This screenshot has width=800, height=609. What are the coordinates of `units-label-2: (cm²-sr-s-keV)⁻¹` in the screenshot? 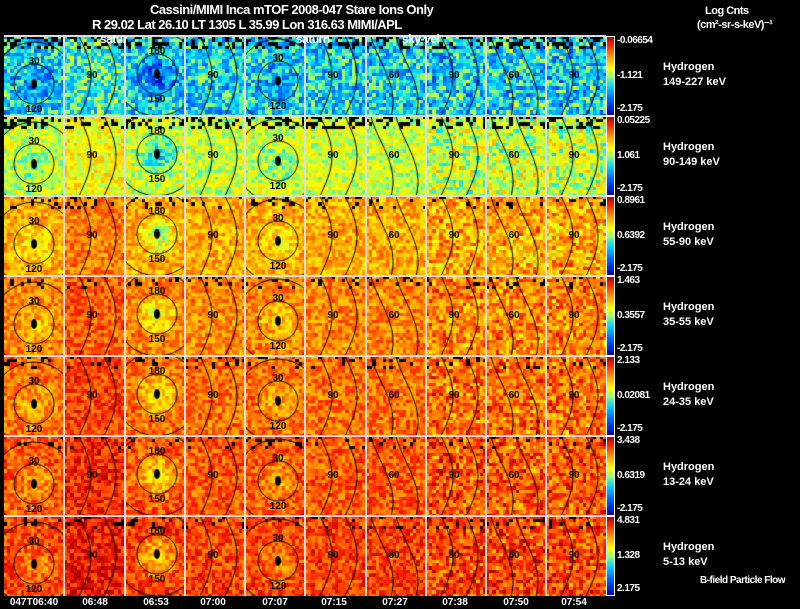 It's located at (735, 25).